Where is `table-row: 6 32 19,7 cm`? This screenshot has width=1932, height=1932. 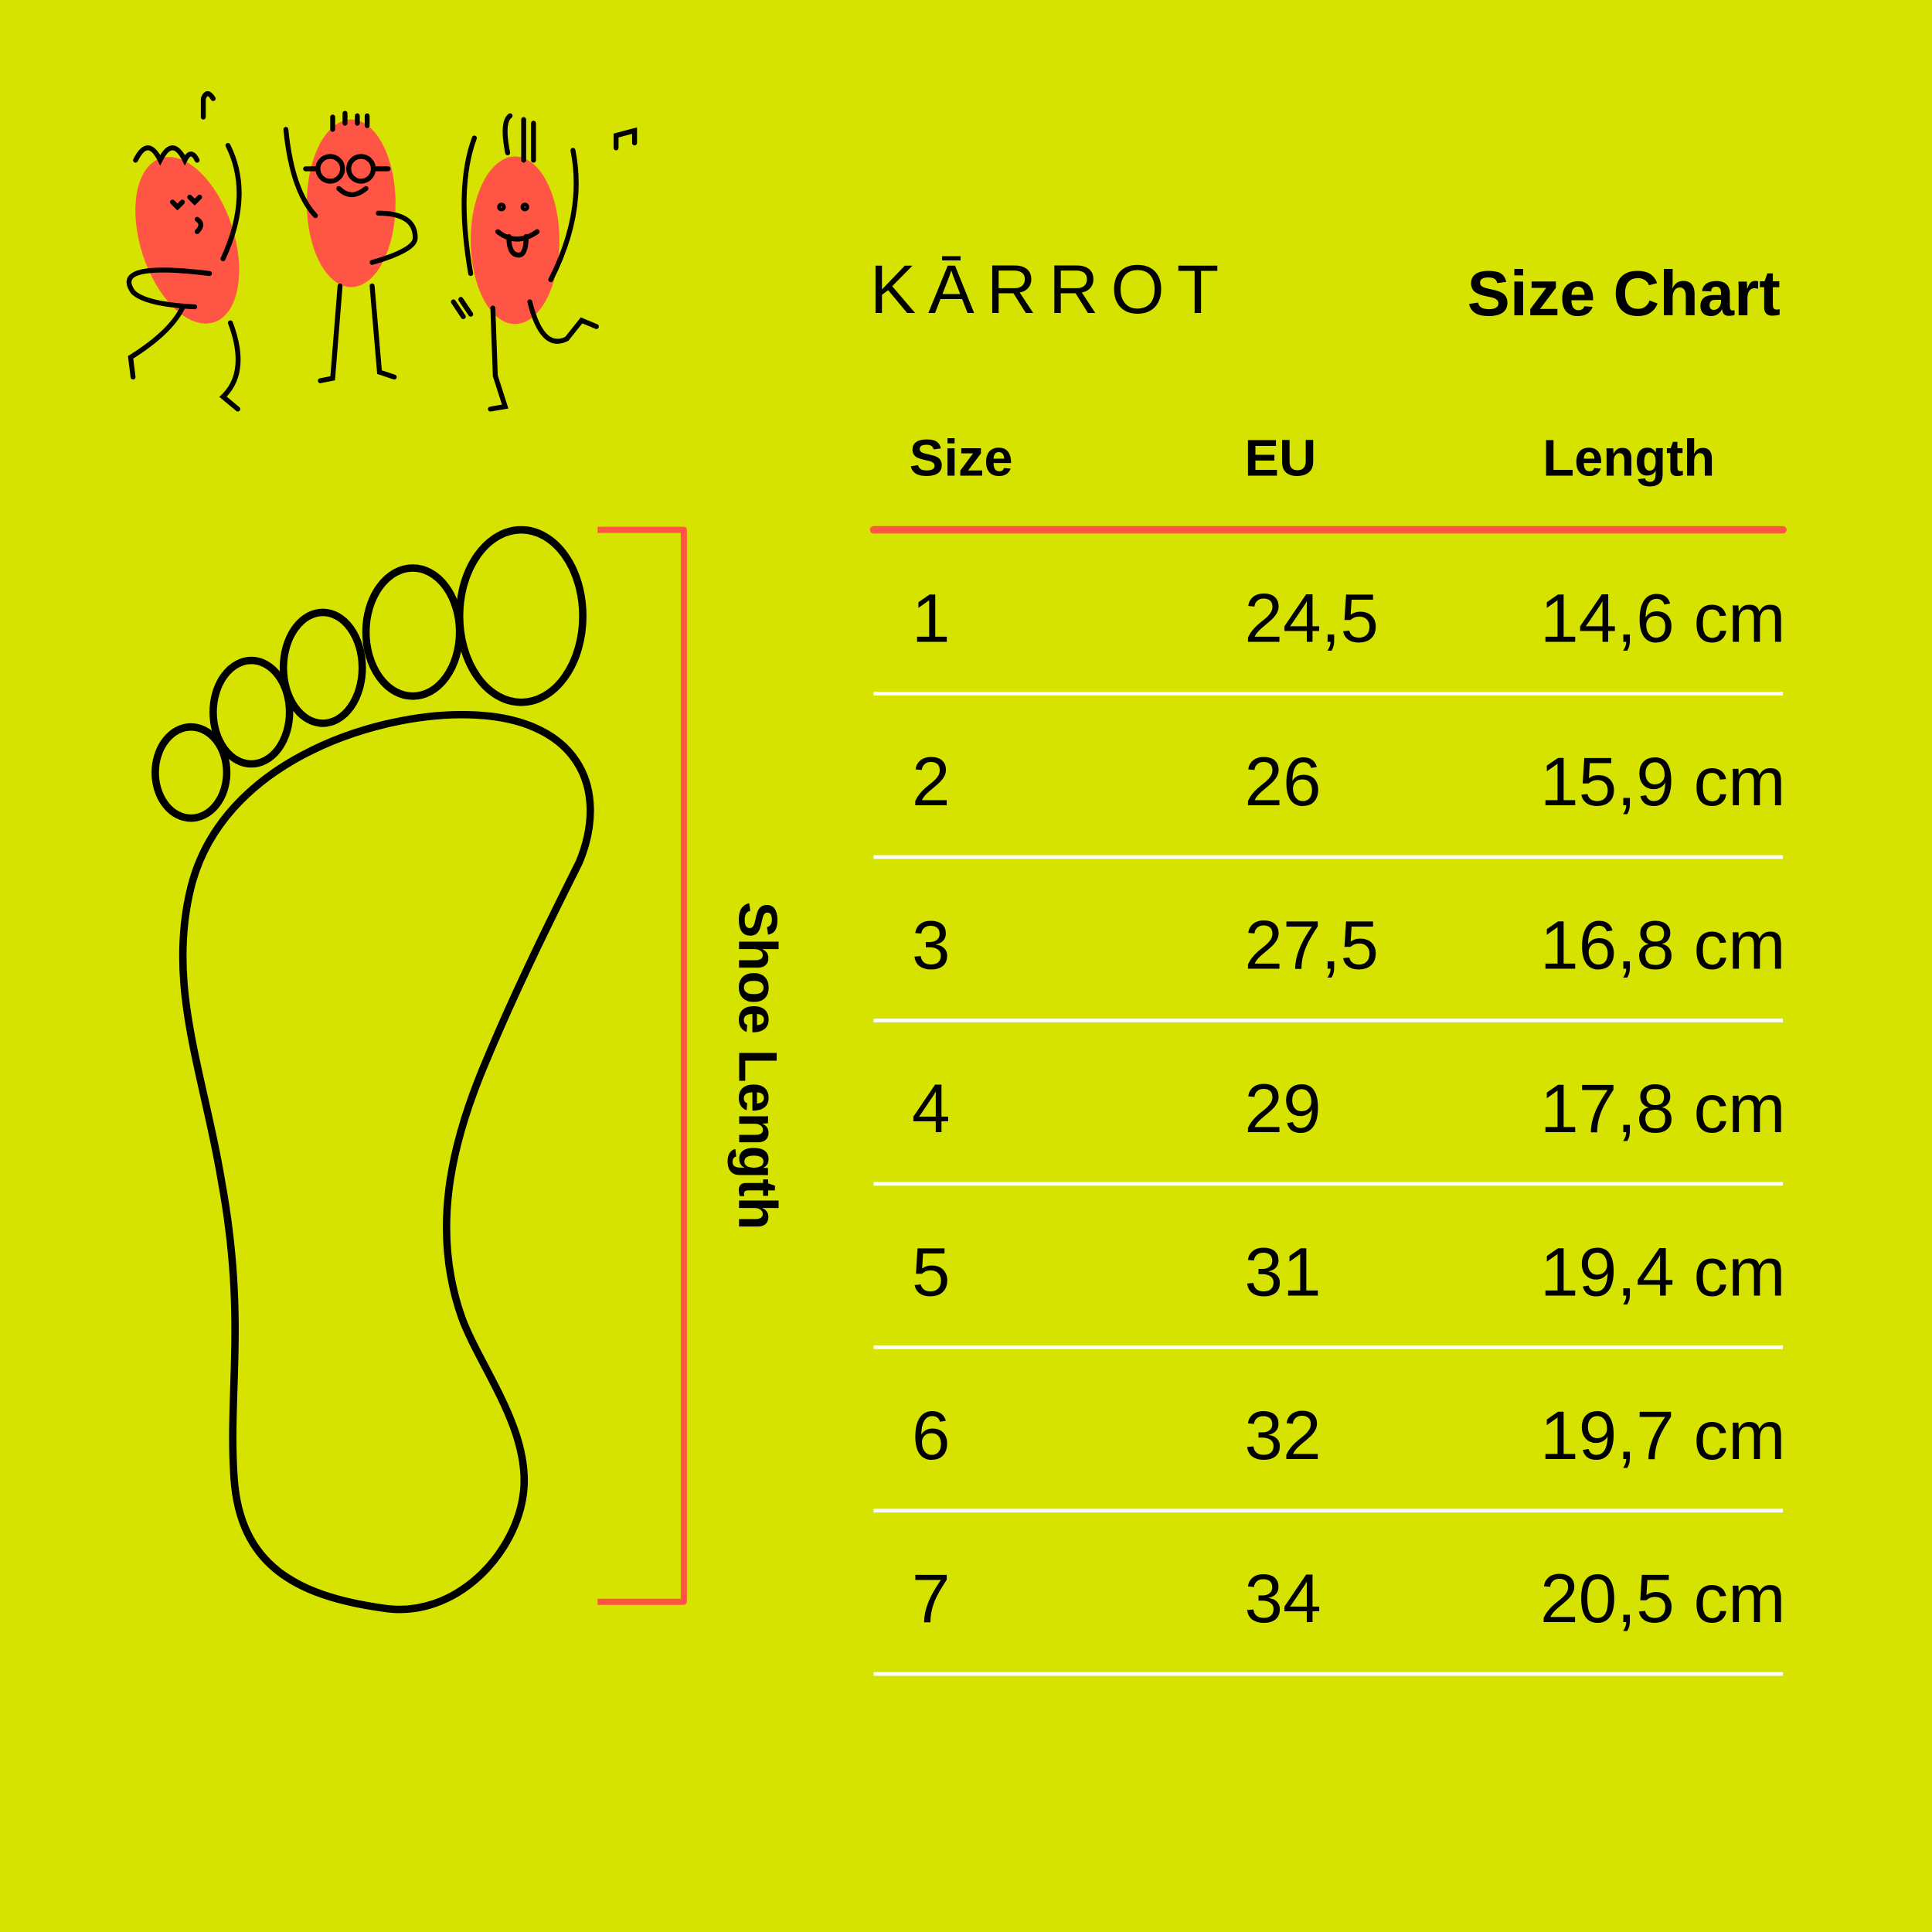
table-row: 6 32 19,7 cm is located at coordinates (1329, 1454).